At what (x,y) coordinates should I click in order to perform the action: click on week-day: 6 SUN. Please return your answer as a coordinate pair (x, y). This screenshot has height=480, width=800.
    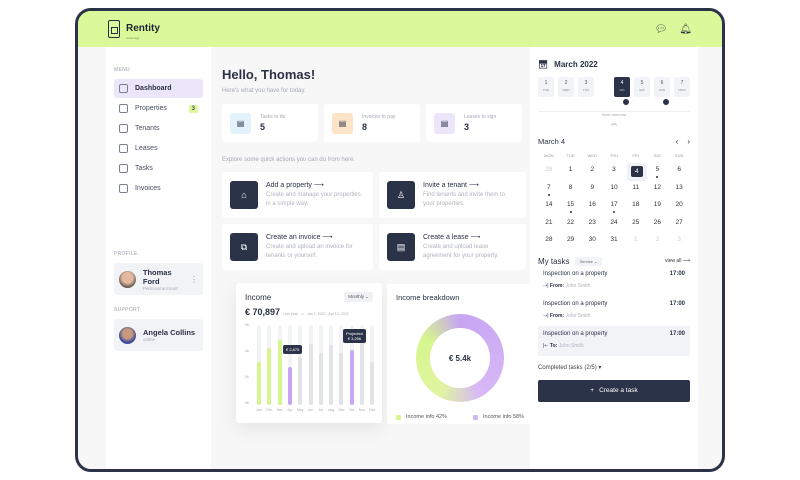
    Looking at the image, I should click on (662, 87).